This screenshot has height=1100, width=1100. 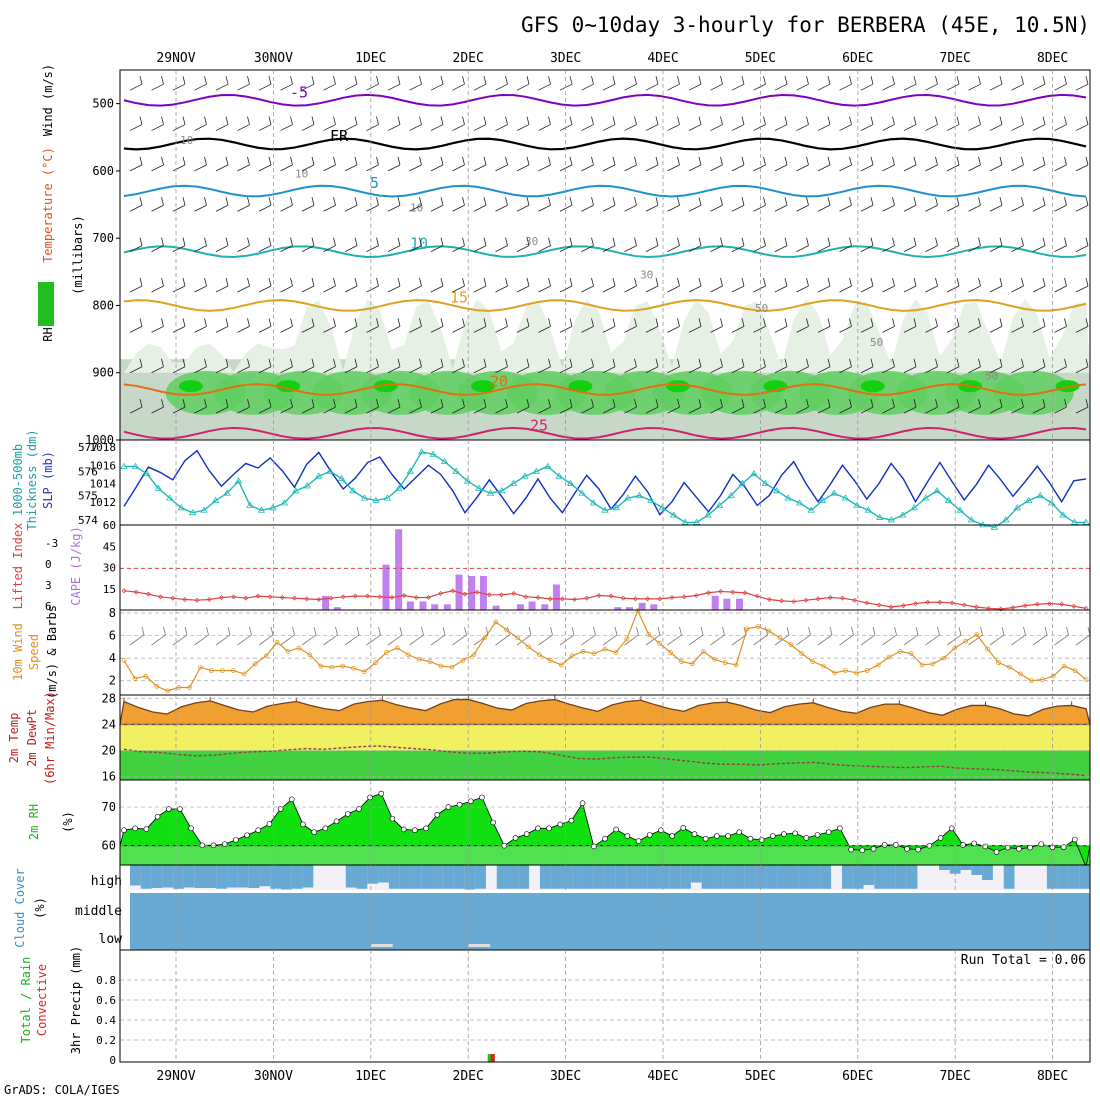 What do you see at coordinates (103, 305) in the screenshot?
I see `y-tick-label: 800` at bounding box center [103, 305].